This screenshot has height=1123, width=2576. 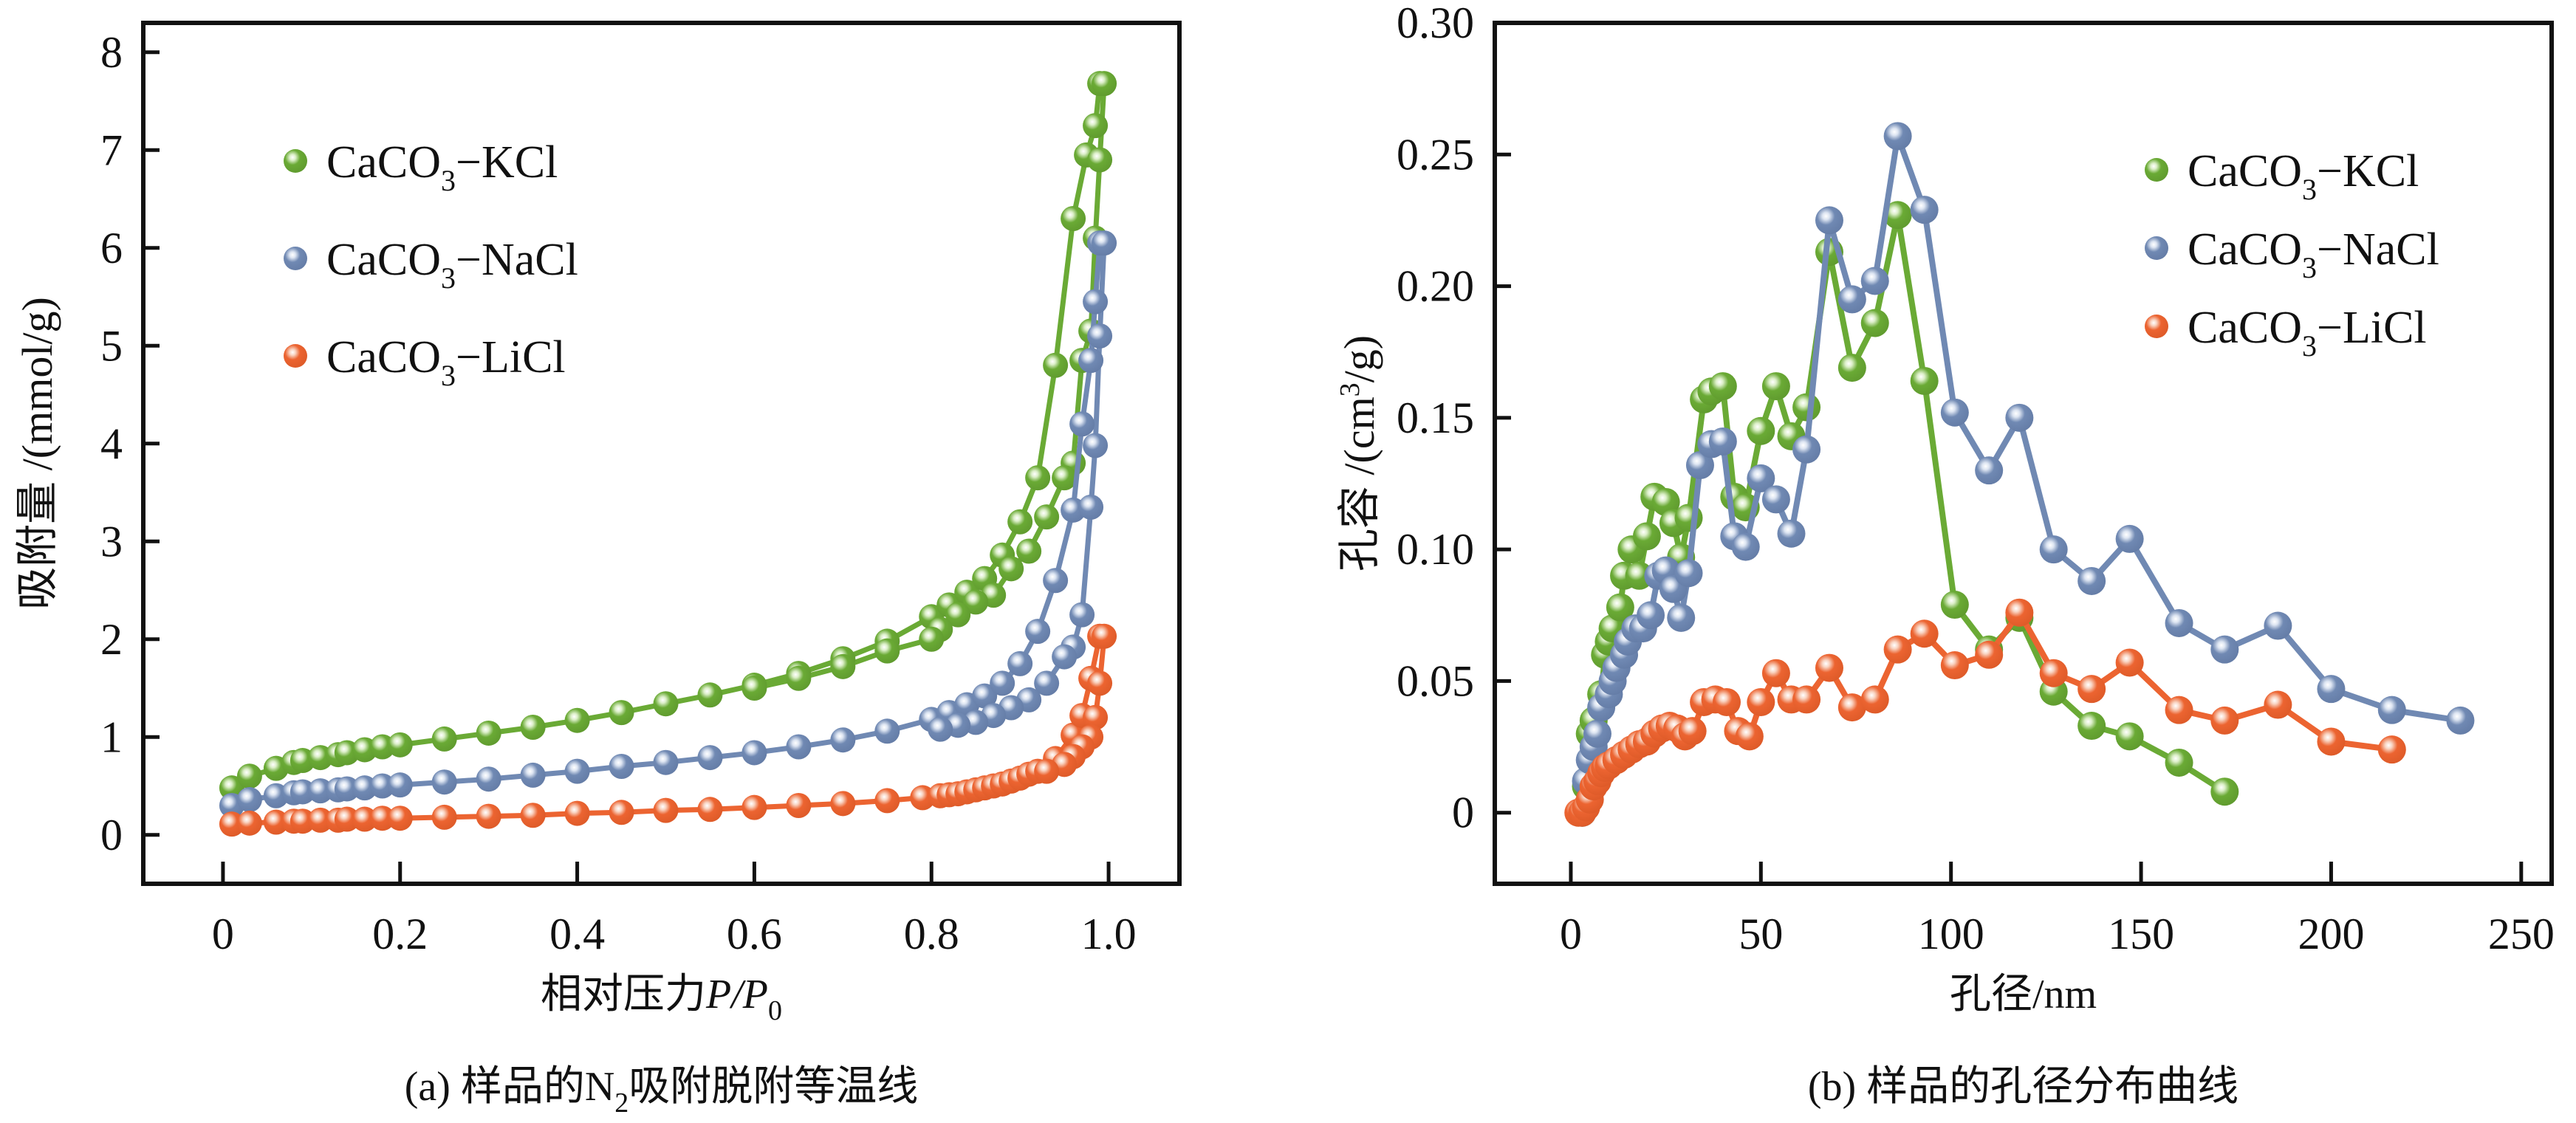 What do you see at coordinates (661, 999) in the screenshot?
I see `x-axis-label: 相对压力P/P0` at bounding box center [661, 999].